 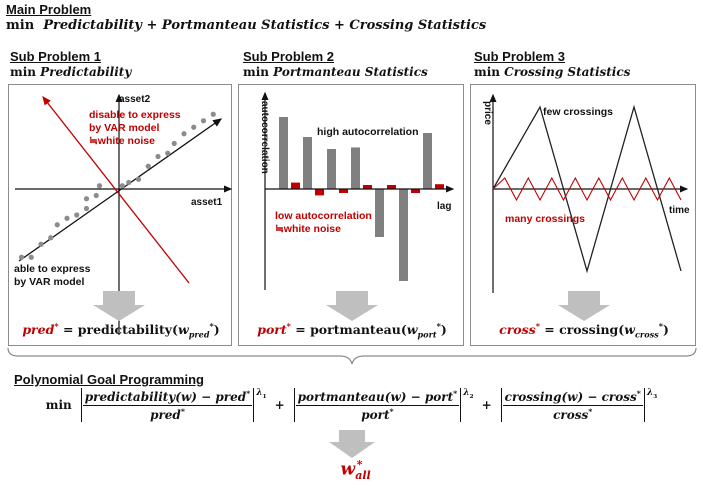 I want to click on sub2-axis-x-label: lag, so click(x=444, y=206).